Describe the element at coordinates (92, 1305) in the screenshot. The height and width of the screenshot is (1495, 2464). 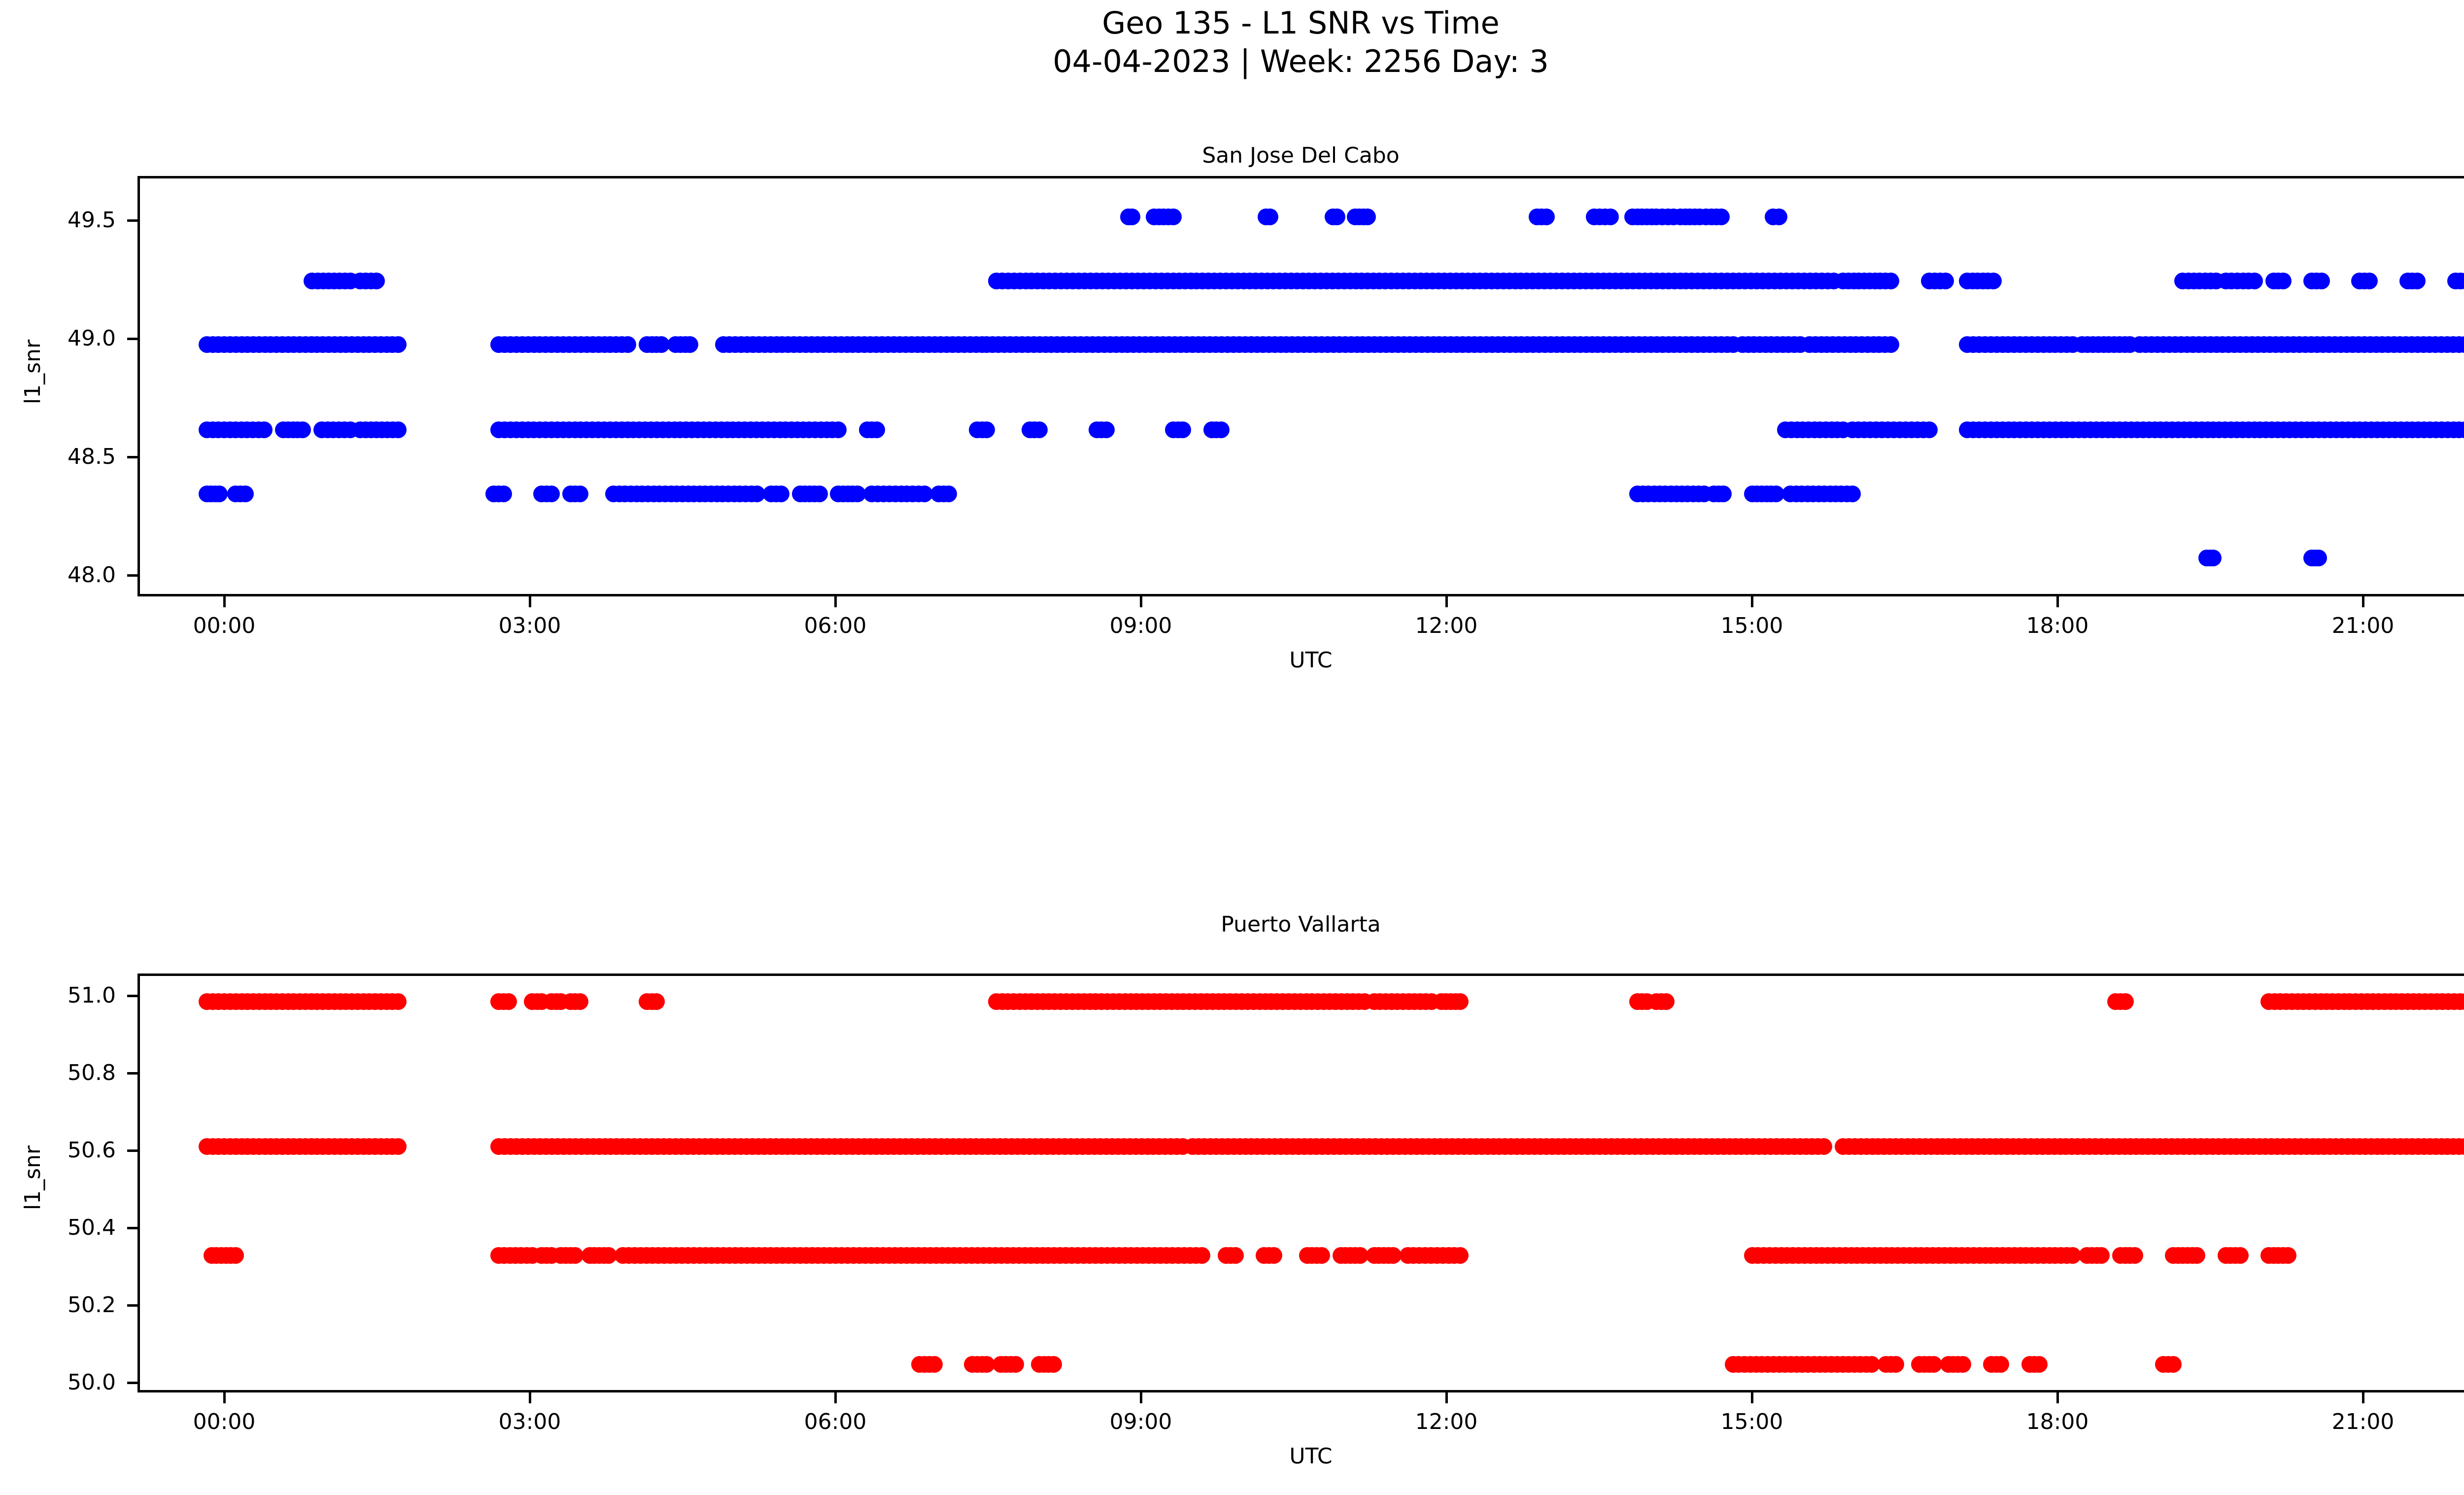
I see `y-tick-label: 50.2` at that location.